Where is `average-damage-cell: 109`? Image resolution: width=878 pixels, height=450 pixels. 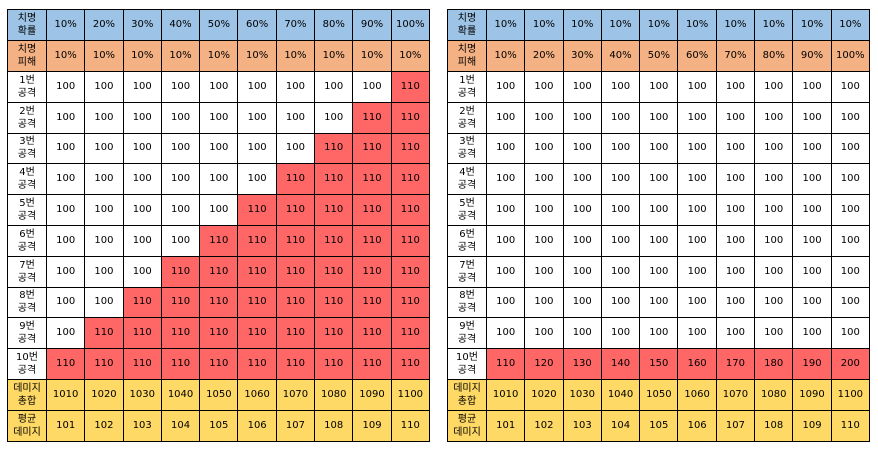
average-damage-cell: 109 is located at coordinates (812, 425).